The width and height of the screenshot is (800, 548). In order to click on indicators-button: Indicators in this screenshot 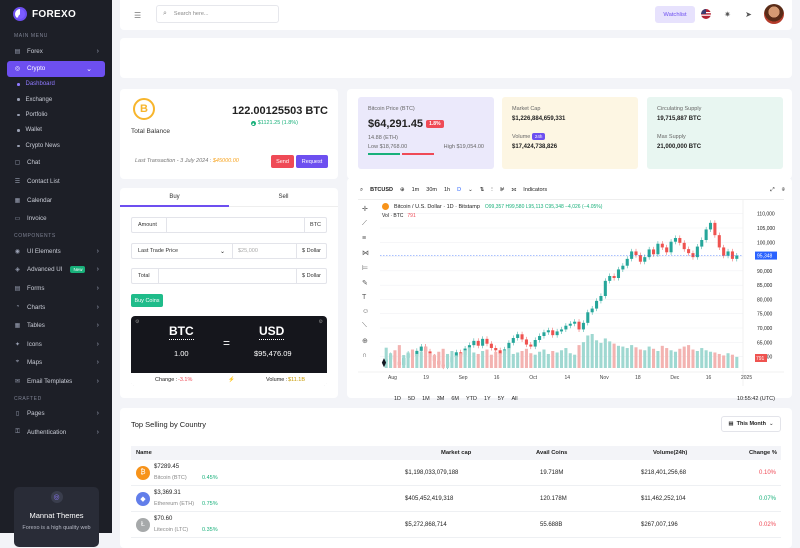, I will do `click(535, 190)`.